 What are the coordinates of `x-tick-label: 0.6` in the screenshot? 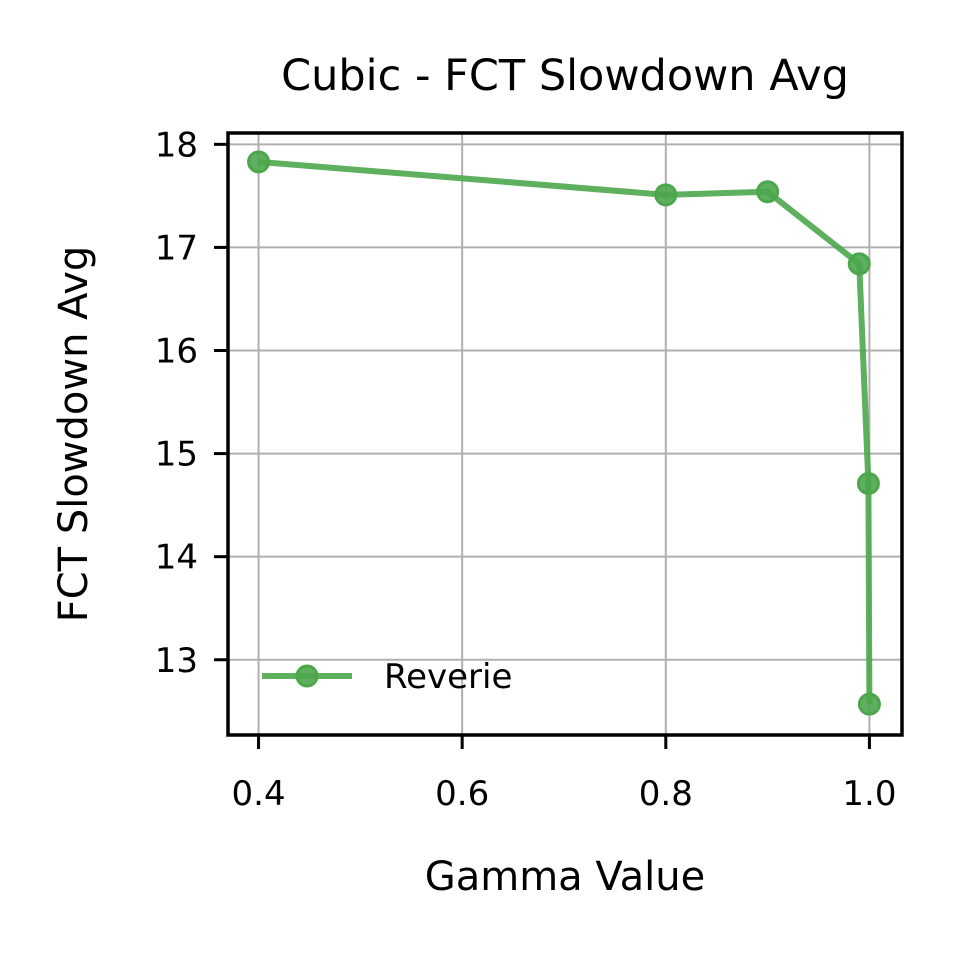 It's located at (462, 794).